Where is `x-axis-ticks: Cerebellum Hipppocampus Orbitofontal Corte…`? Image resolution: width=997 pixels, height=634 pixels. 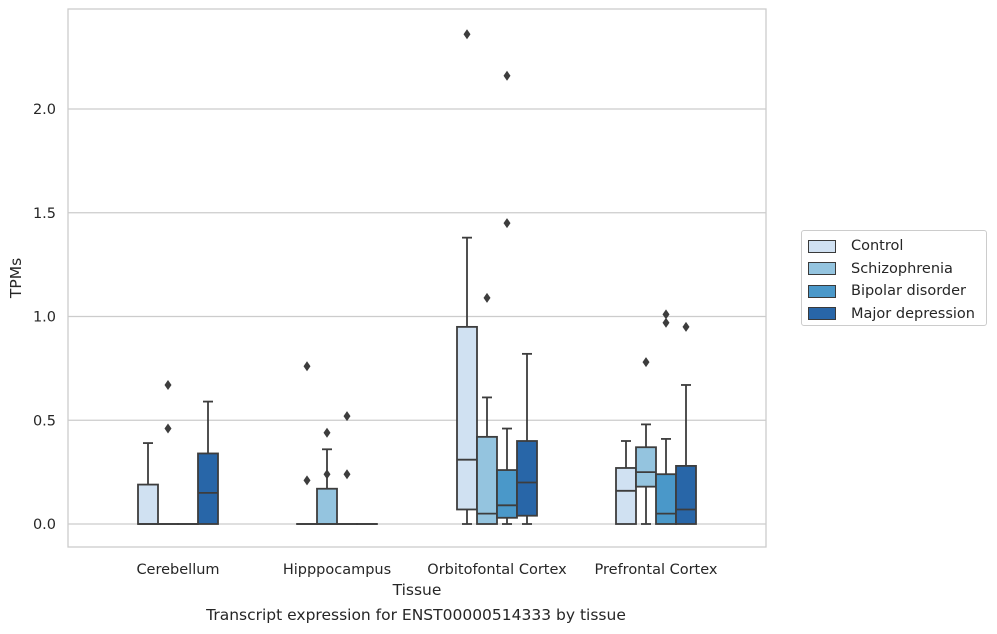 x-axis-ticks: Cerebellum Hipppocampus Orbitofontal Corte… is located at coordinates (426, 570).